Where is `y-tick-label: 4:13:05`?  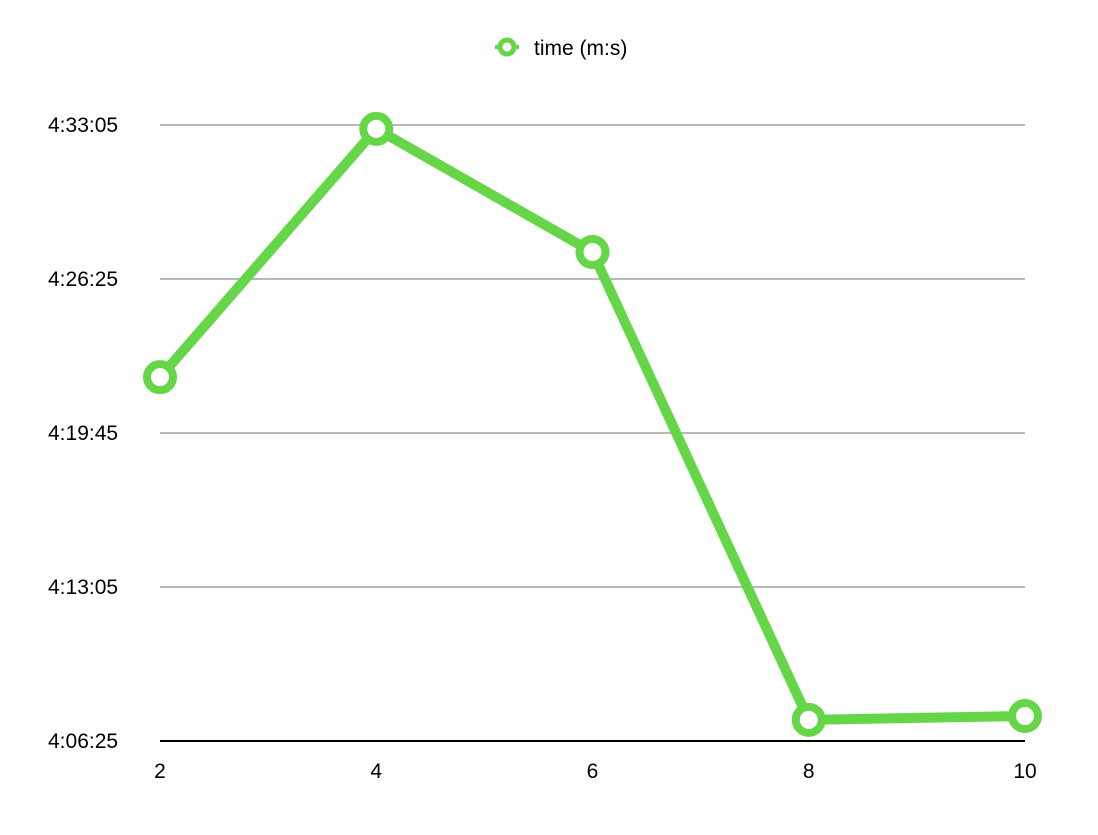
y-tick-label: 4:13:05 is located at coordinates (83, 587).